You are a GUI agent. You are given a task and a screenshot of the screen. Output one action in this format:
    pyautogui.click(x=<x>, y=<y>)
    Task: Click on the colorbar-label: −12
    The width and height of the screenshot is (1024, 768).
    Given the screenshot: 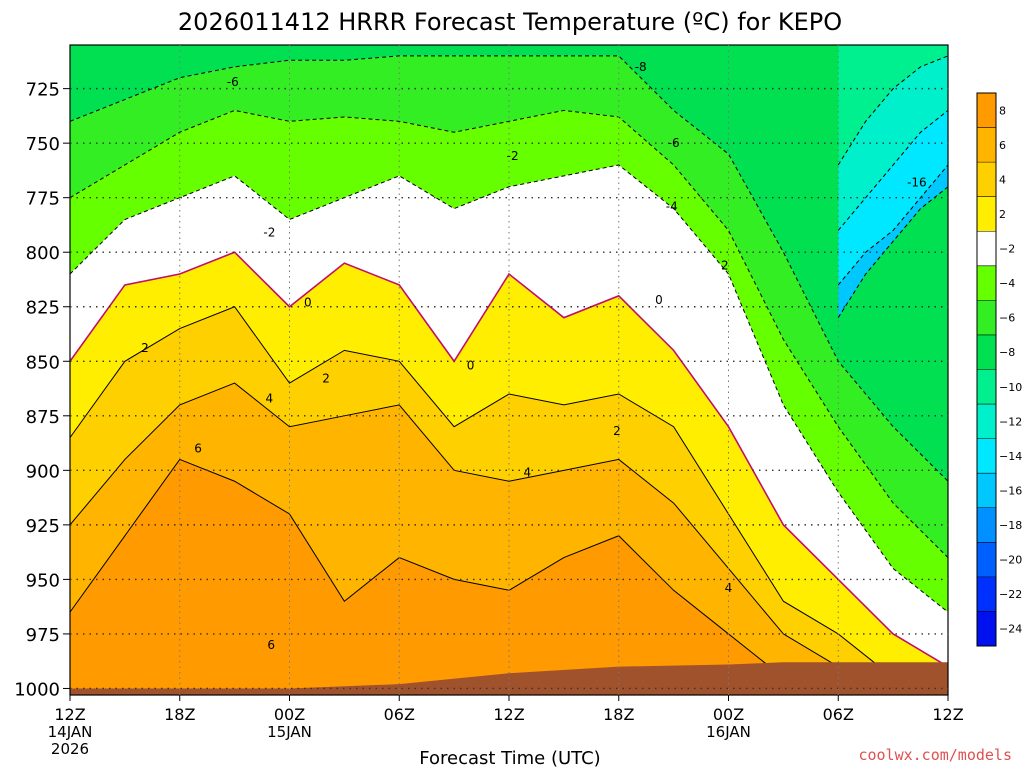 What is the action you would take?
    pyautogui.click(x=1010, y=421)
    